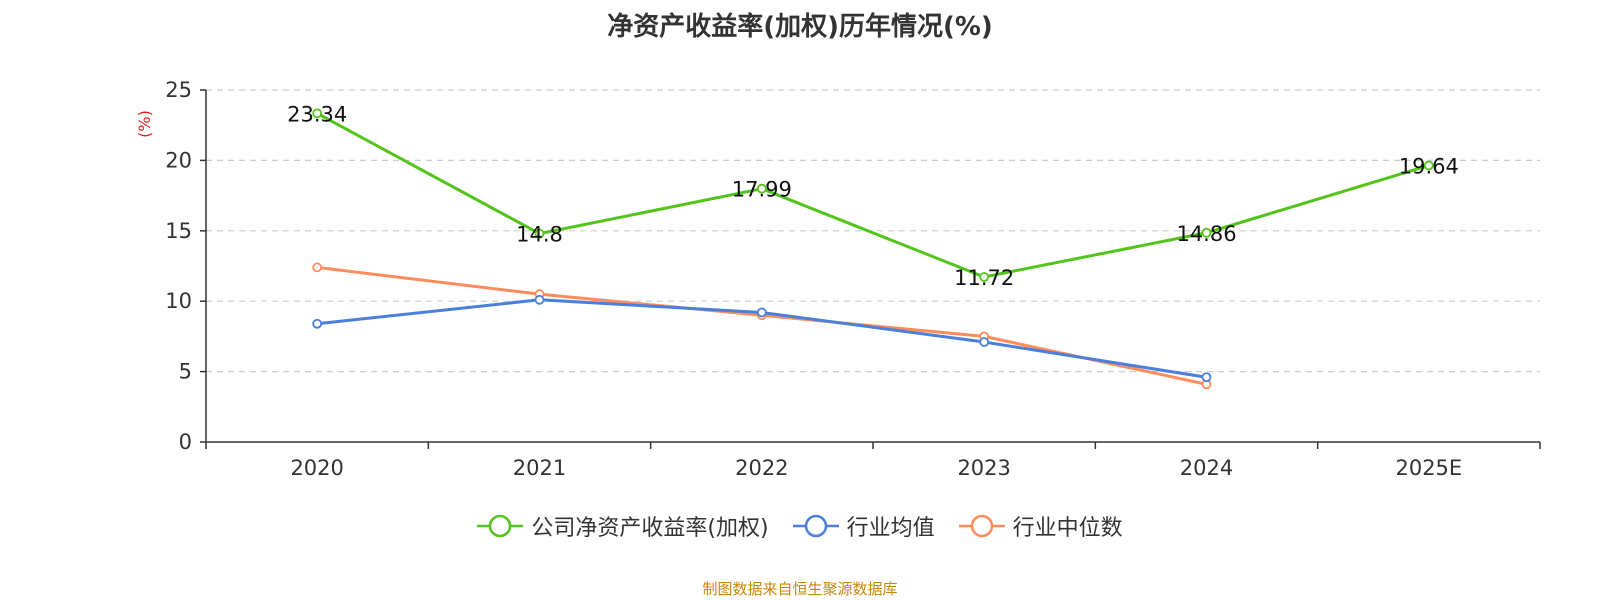 This screenshot has width=1600, height=600. What do you see at coordinates (761, 325) in the screenshot?
I see `series-line` at bounding box center [761, 325].